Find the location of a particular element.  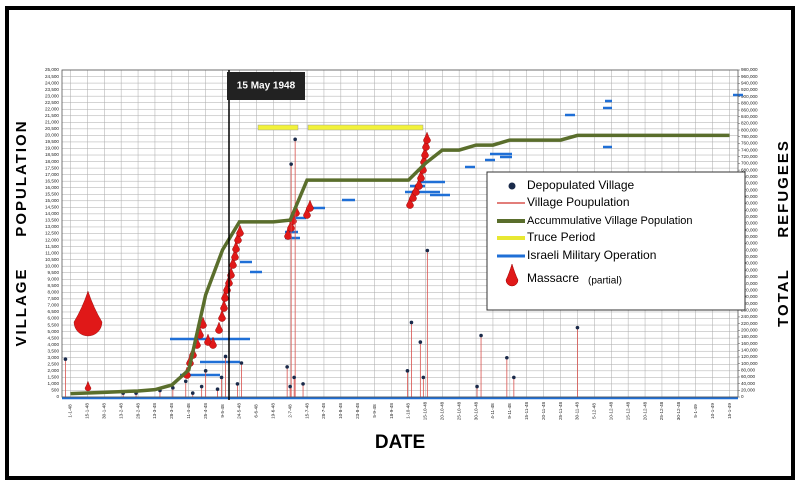

y-tick-label: 19,500 is located at coordinates (52, 141).